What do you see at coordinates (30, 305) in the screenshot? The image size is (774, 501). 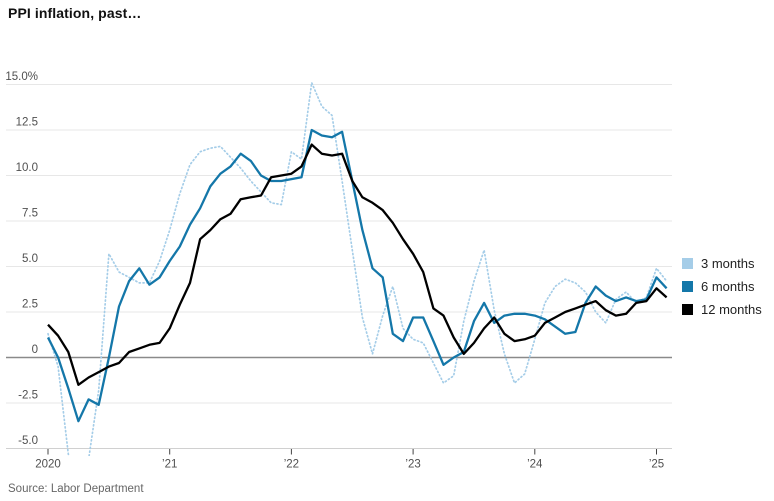 I see `y-axis-tick-label: 2.5` at bounding box center [30, 305].